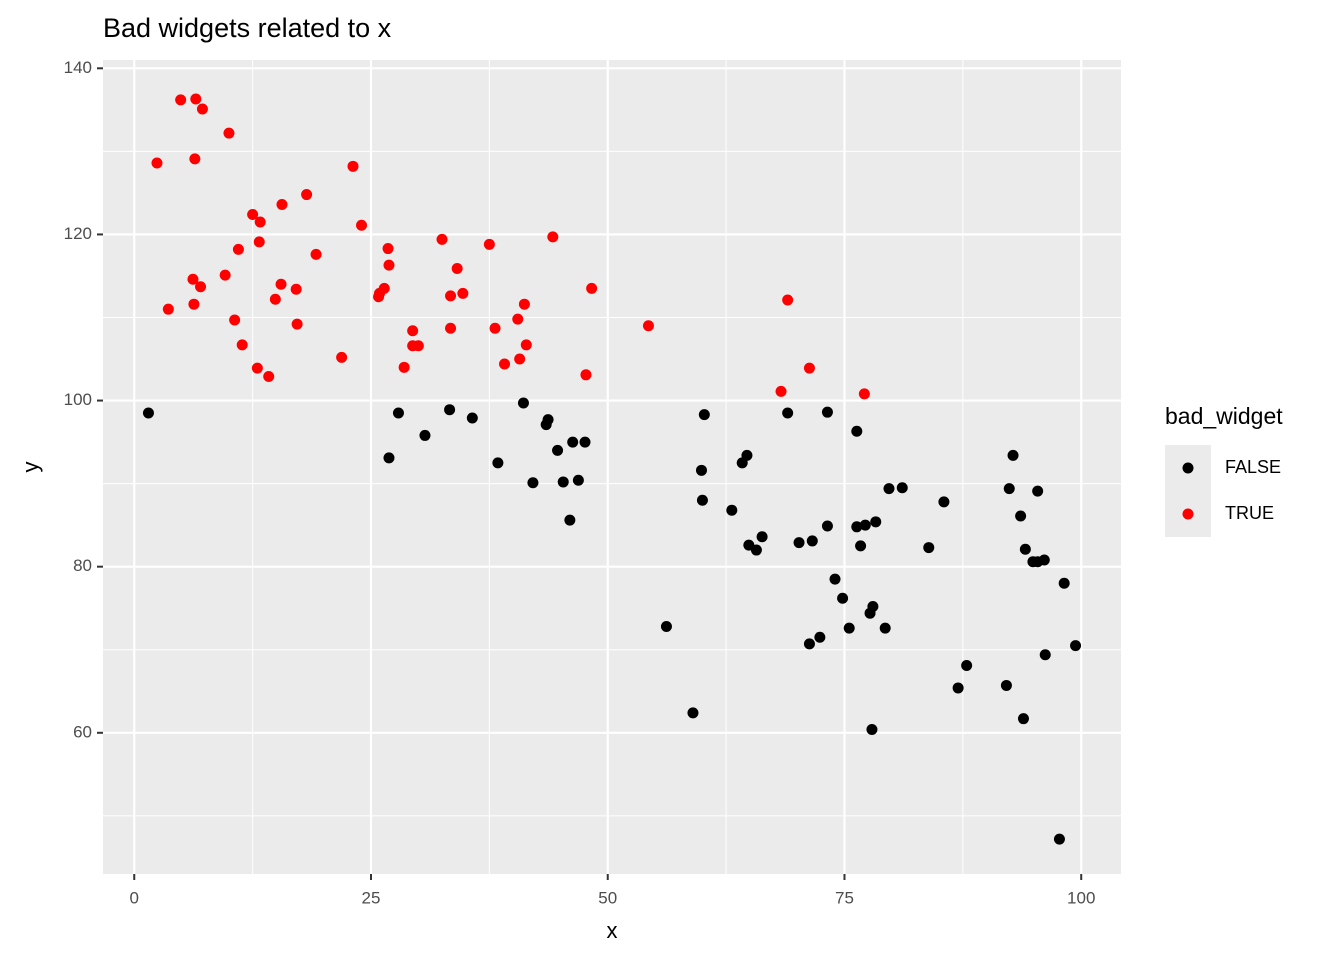 The width and height of the screenshot is (1344, 960). Describe the element at coordinates (1224, 416) in the screenshot. I see `legend-title: bad_widget` at that location.